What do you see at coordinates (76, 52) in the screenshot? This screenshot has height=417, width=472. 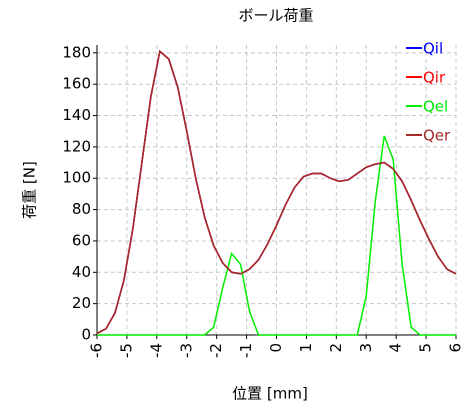 I see `y-tick-label: 180` at bounding box center [76, 52].